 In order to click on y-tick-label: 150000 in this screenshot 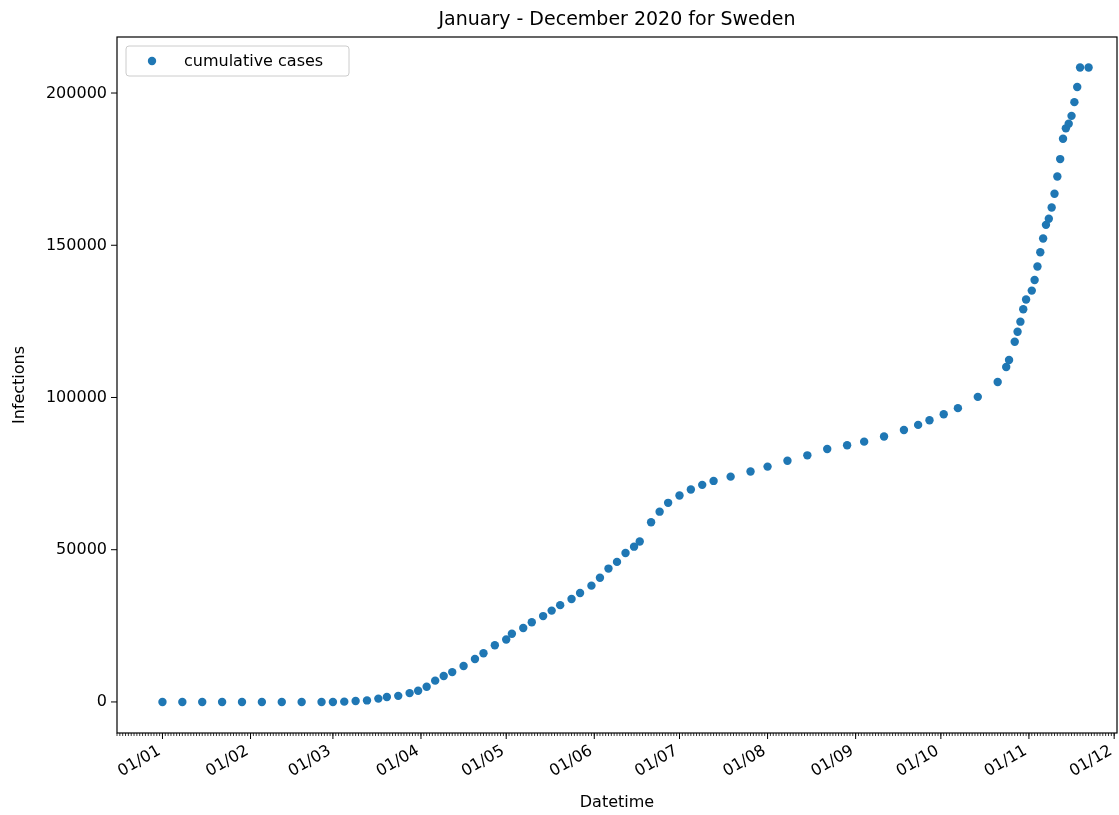, I will do `click(76, 244)`.